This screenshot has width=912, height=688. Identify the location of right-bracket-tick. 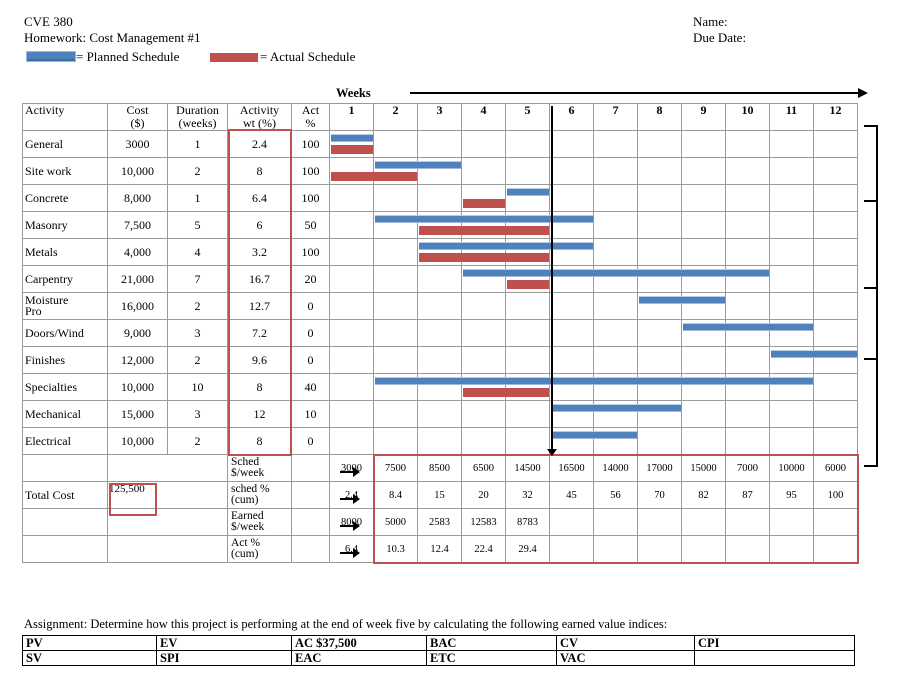
(870, 200).